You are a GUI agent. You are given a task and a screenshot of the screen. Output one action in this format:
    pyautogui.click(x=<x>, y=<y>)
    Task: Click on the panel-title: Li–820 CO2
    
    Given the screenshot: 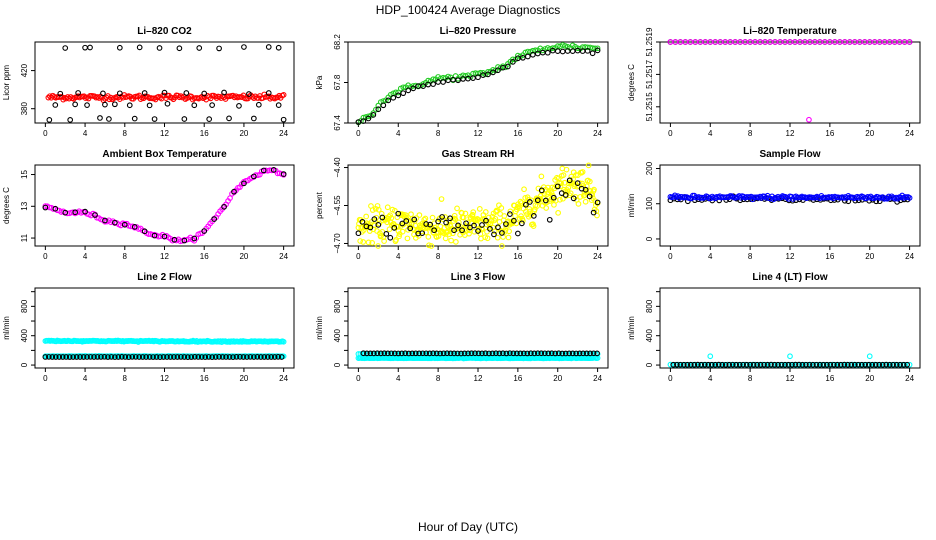 What is the action you would take?
    pyautogui.click(x=164, y=31)
    